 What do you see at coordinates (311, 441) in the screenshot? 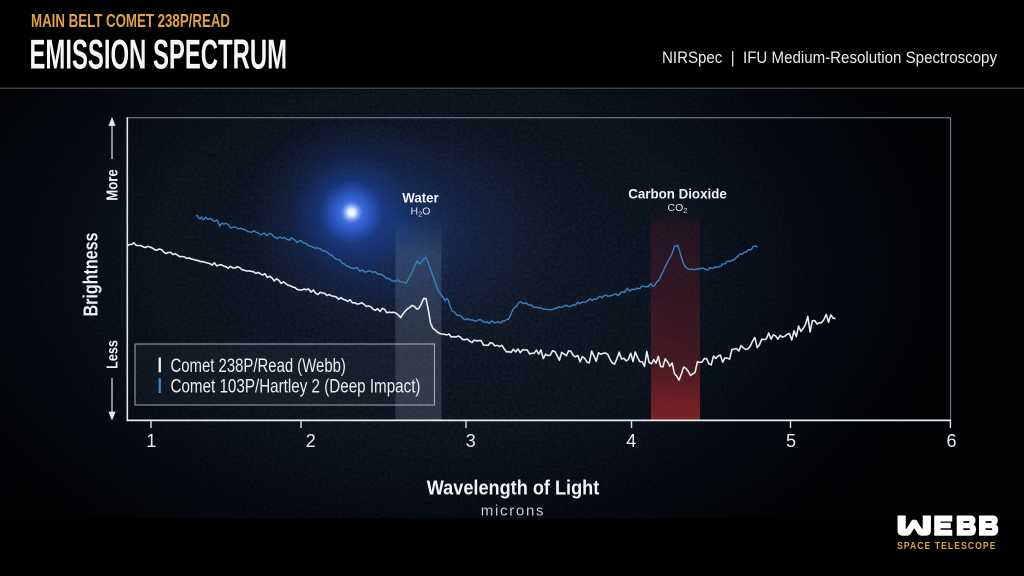
I see `svg-text: 2` at bounding box center [311, 441].